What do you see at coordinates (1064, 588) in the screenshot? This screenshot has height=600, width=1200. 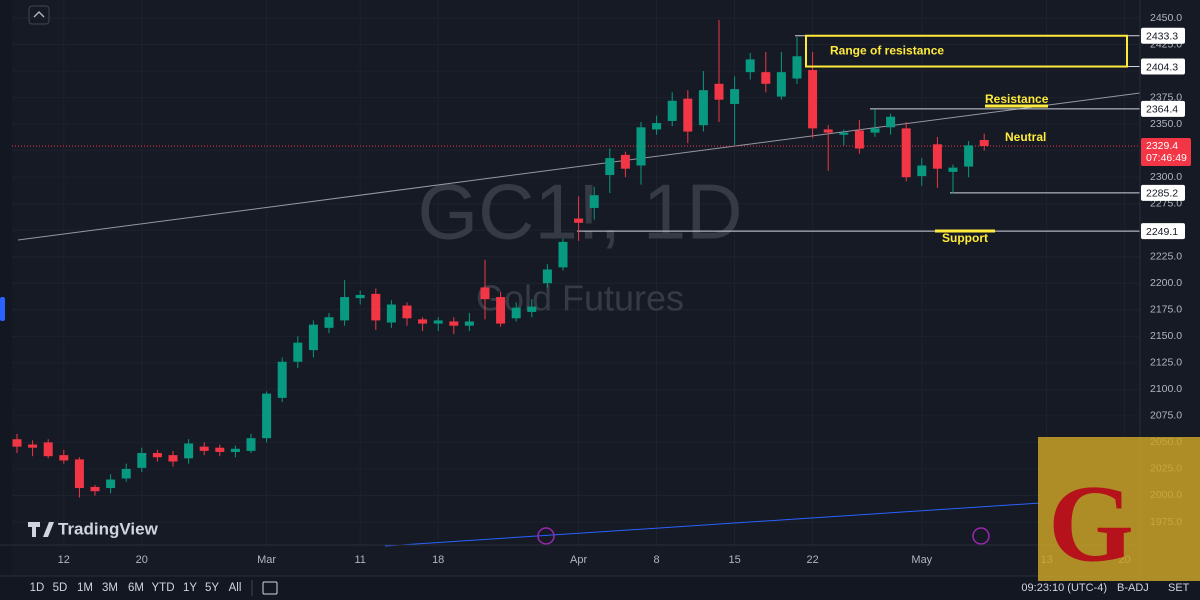 I see `clock: 09:23:10 (UTC-4)` at bounding box center [1064, 588].